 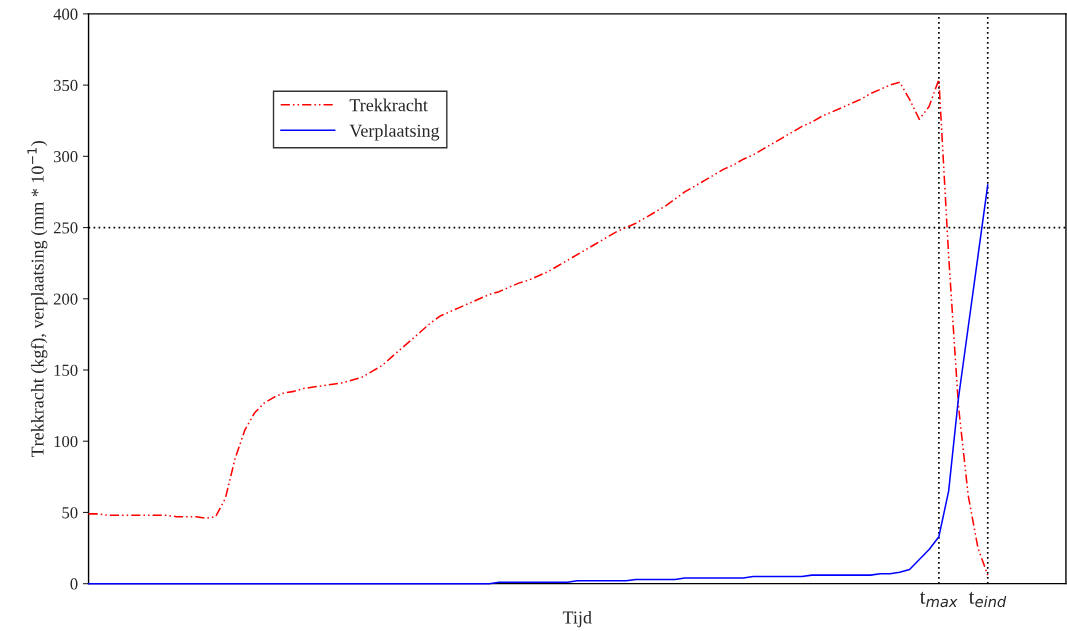 What do you see at coordinates (987, 599) in the screenshot?
I see `x-tick-label: t$_{eind}$` at bounding box center [987, 599].